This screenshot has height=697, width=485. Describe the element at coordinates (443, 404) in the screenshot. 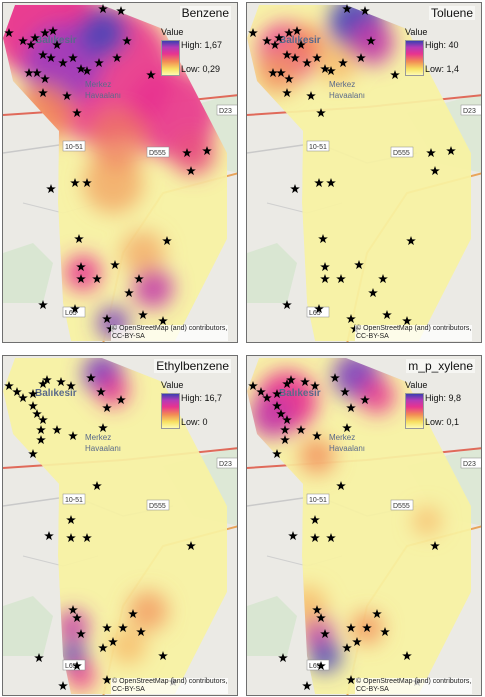

I see `legend: Value High: 9,8 Low: 0,1` at that location.